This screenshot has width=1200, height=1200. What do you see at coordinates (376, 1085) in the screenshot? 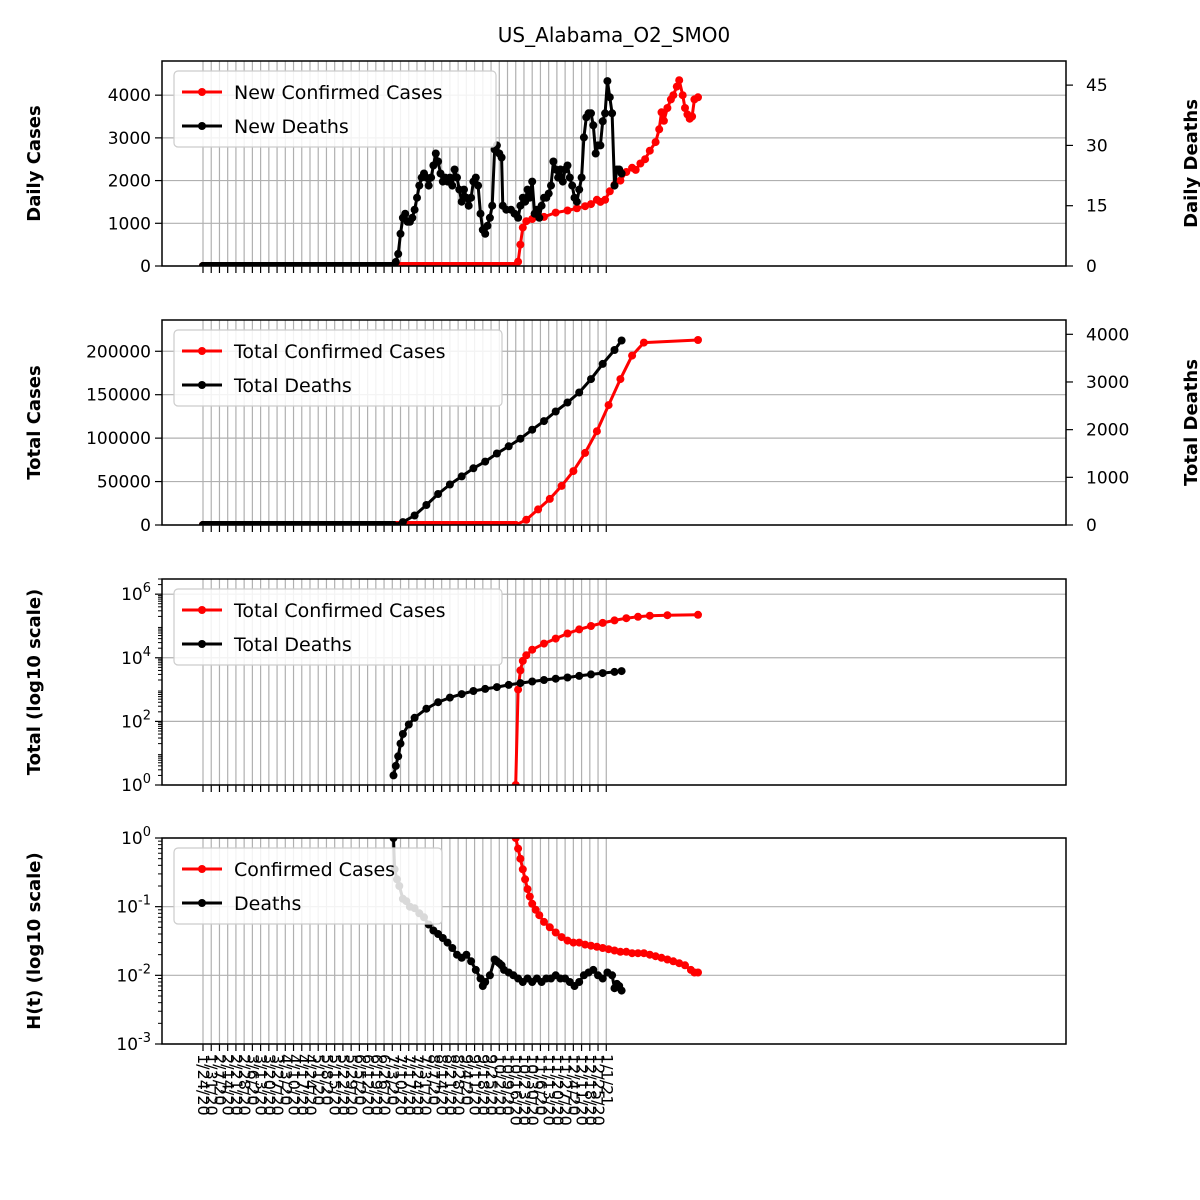
I see `x-tick-label: 6/19/20` at bounding box center [376, 1085].